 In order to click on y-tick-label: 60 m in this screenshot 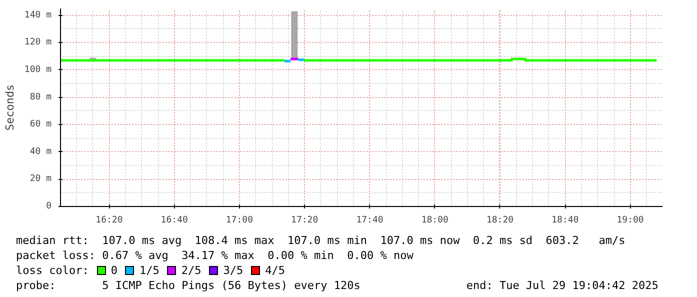, I will do `click(41, 125)`.